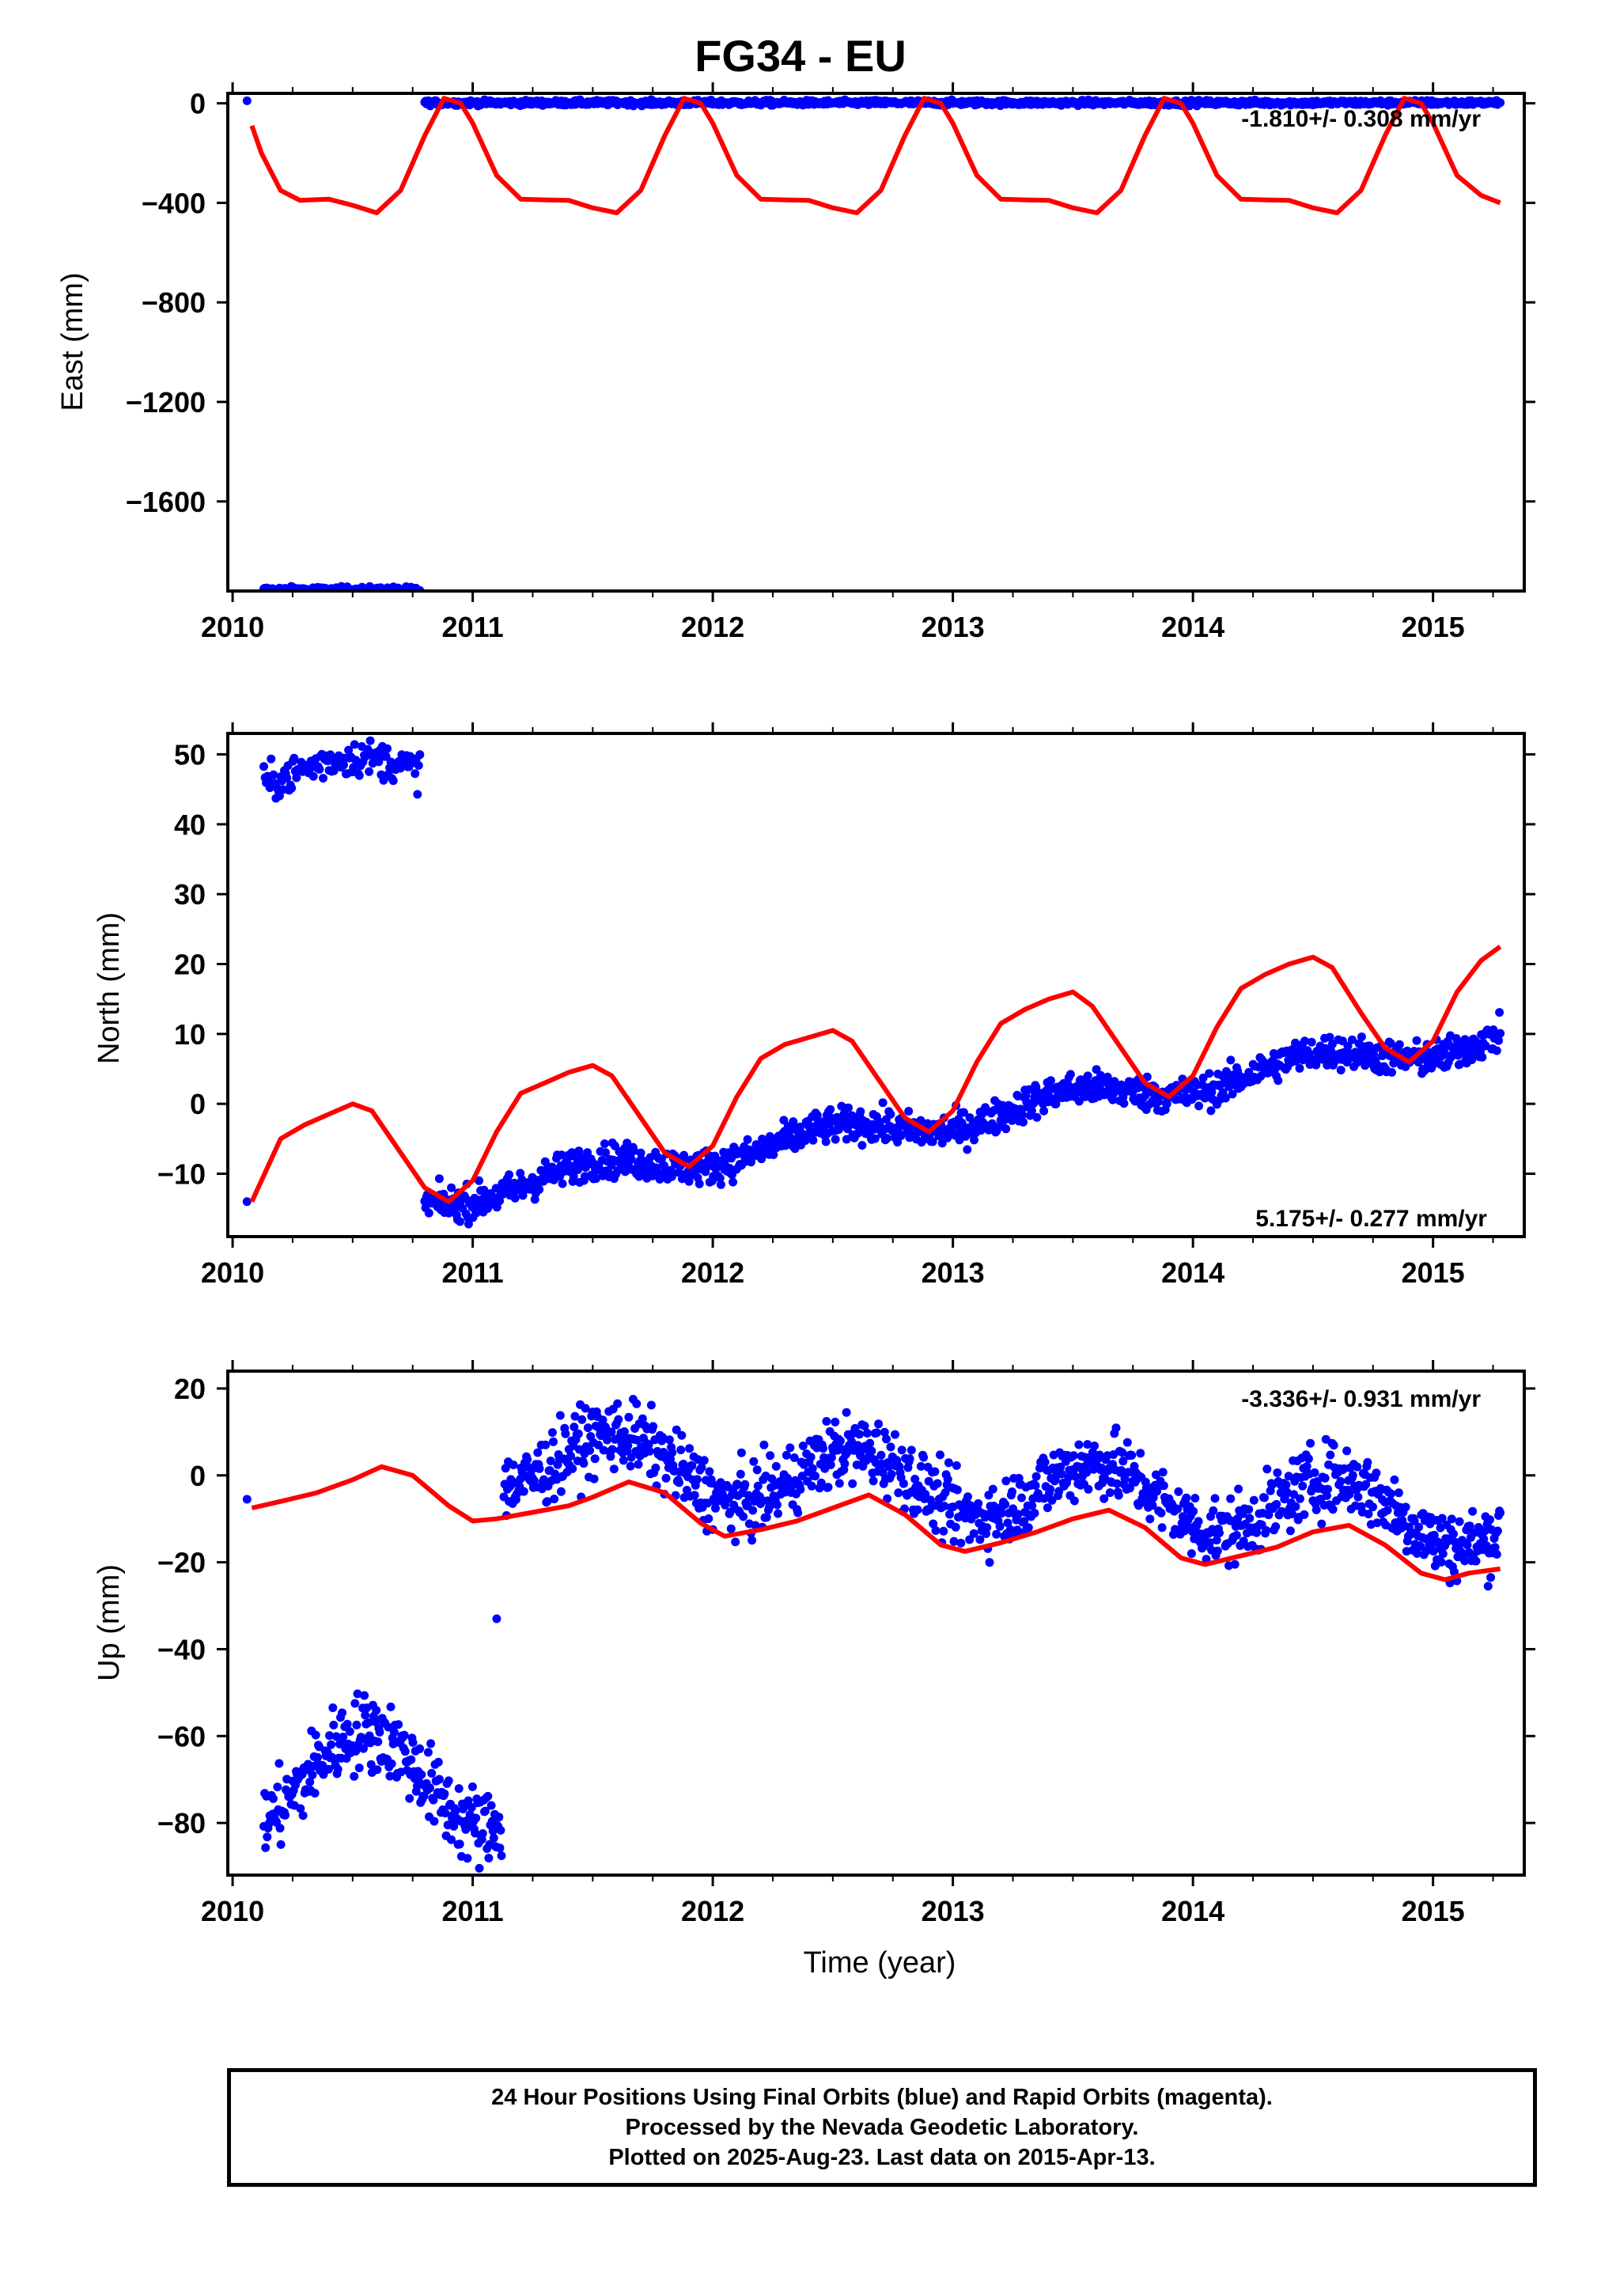 This screenshot has width=1601, height=2296. What do you see at coordinates (182, 1823) in the screenshot?
I see `up-ytick-label: −80` at bounding box center [182, 1823].